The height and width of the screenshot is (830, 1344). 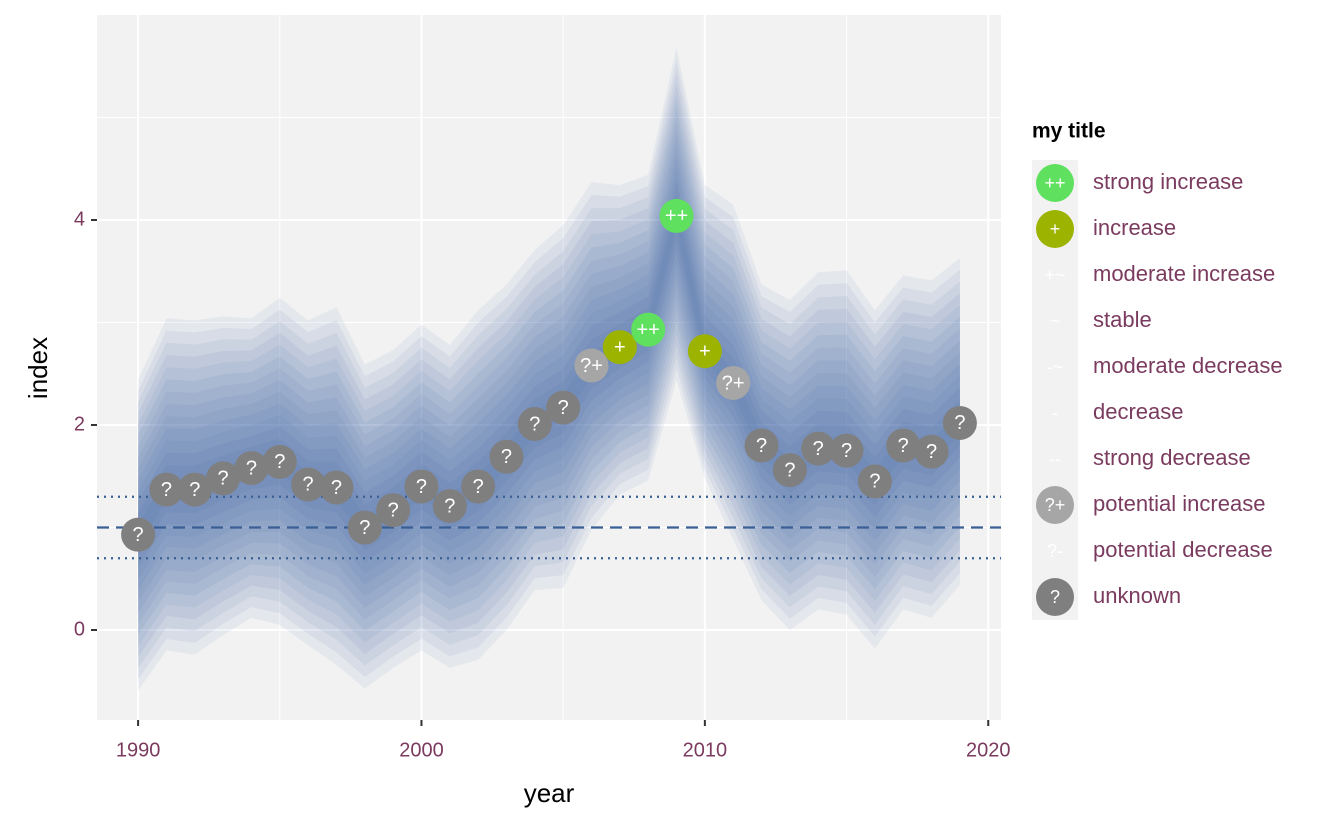 What do you see at coordinates (1122, 319) in the screenshot?
I see `legend-label: stable` at bounding box center [1122, 319].